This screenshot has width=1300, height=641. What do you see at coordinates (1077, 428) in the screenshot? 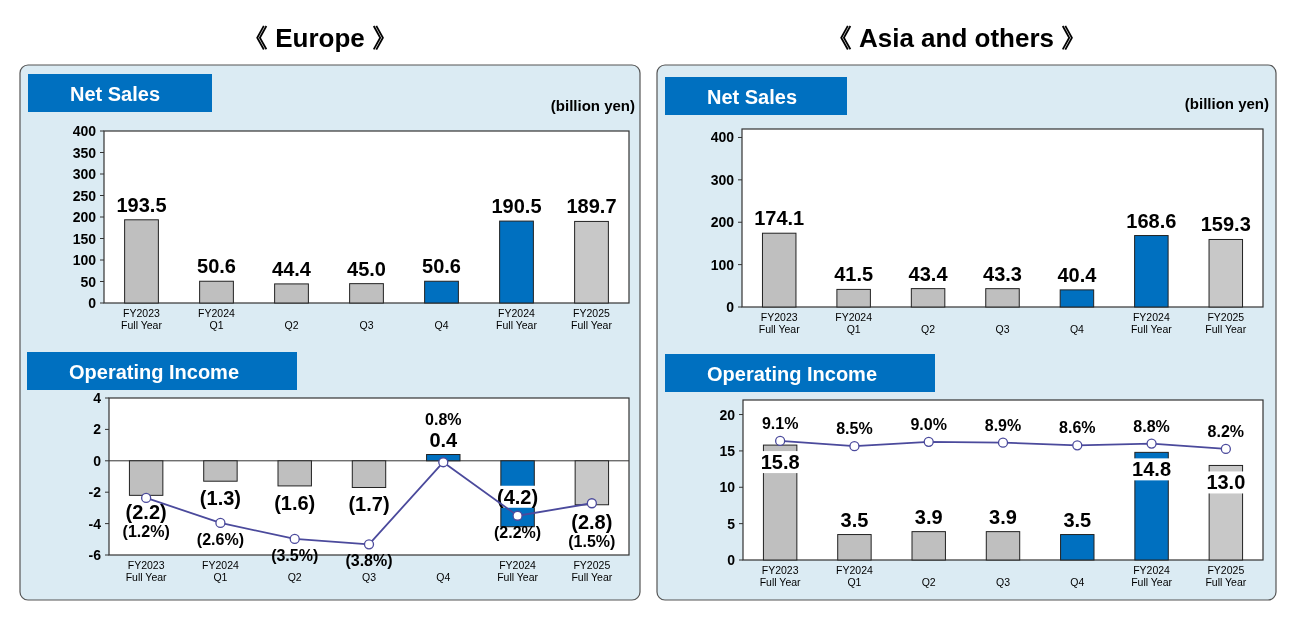
I see `data-label: 8.6%` at bounding box center [1077, 428].